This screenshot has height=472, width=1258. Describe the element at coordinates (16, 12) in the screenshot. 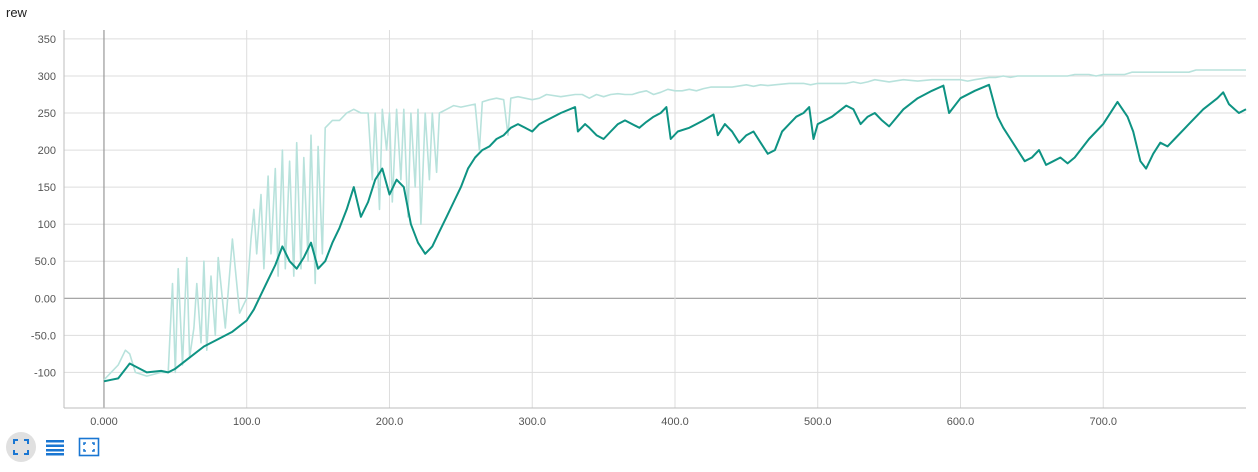

I see `chart-title: rew` at that location.